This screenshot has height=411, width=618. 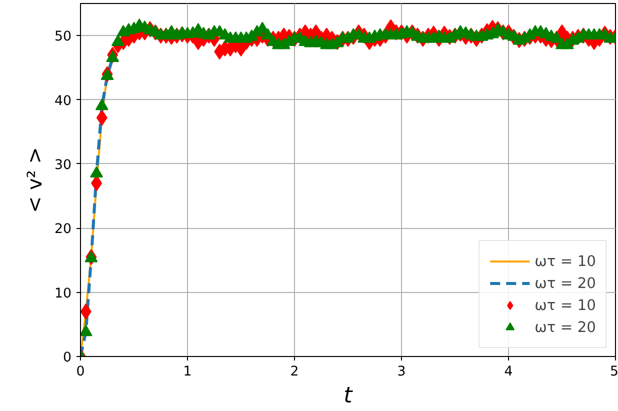 I want to click on y-tick-label: 50, so click(x=63, y=37).